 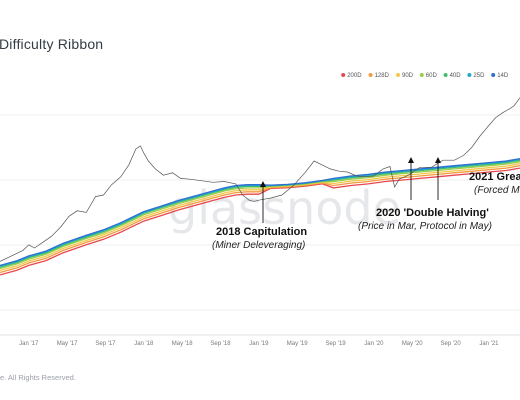 I want to click on legend-dot-128d, so click(x=370, y=75).